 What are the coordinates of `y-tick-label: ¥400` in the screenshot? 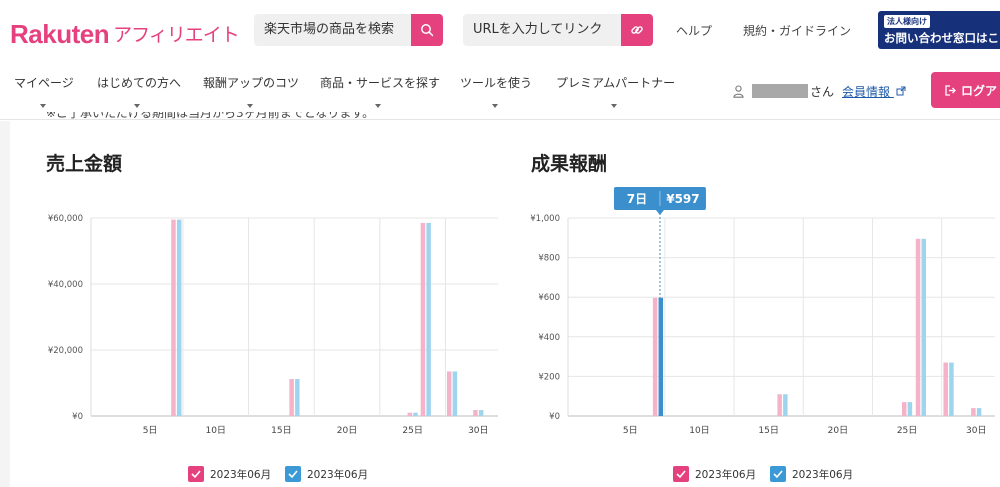 It's located at (549, 338).